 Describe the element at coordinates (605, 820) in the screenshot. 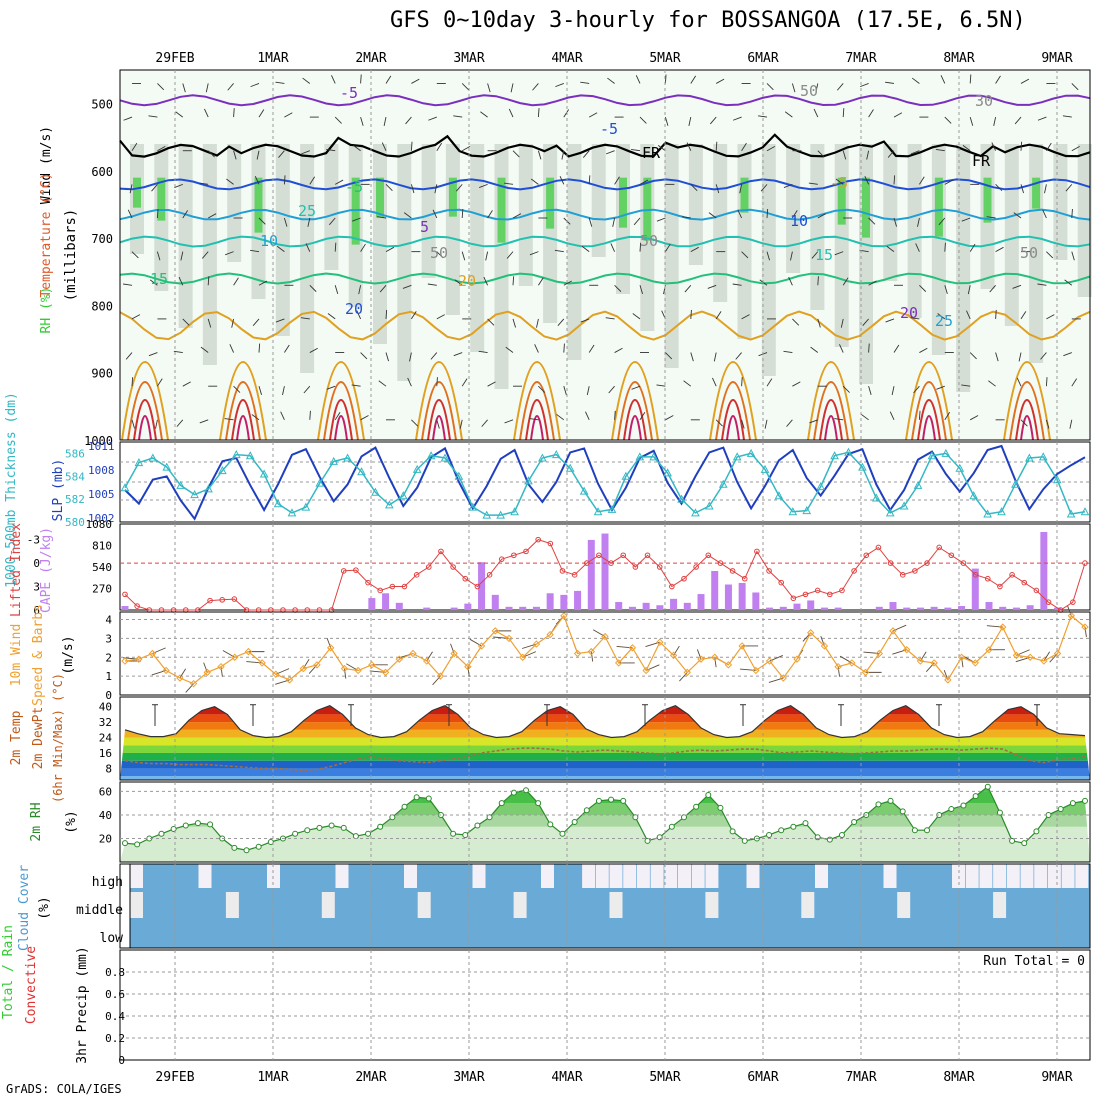

I see `rh-band` at that location.